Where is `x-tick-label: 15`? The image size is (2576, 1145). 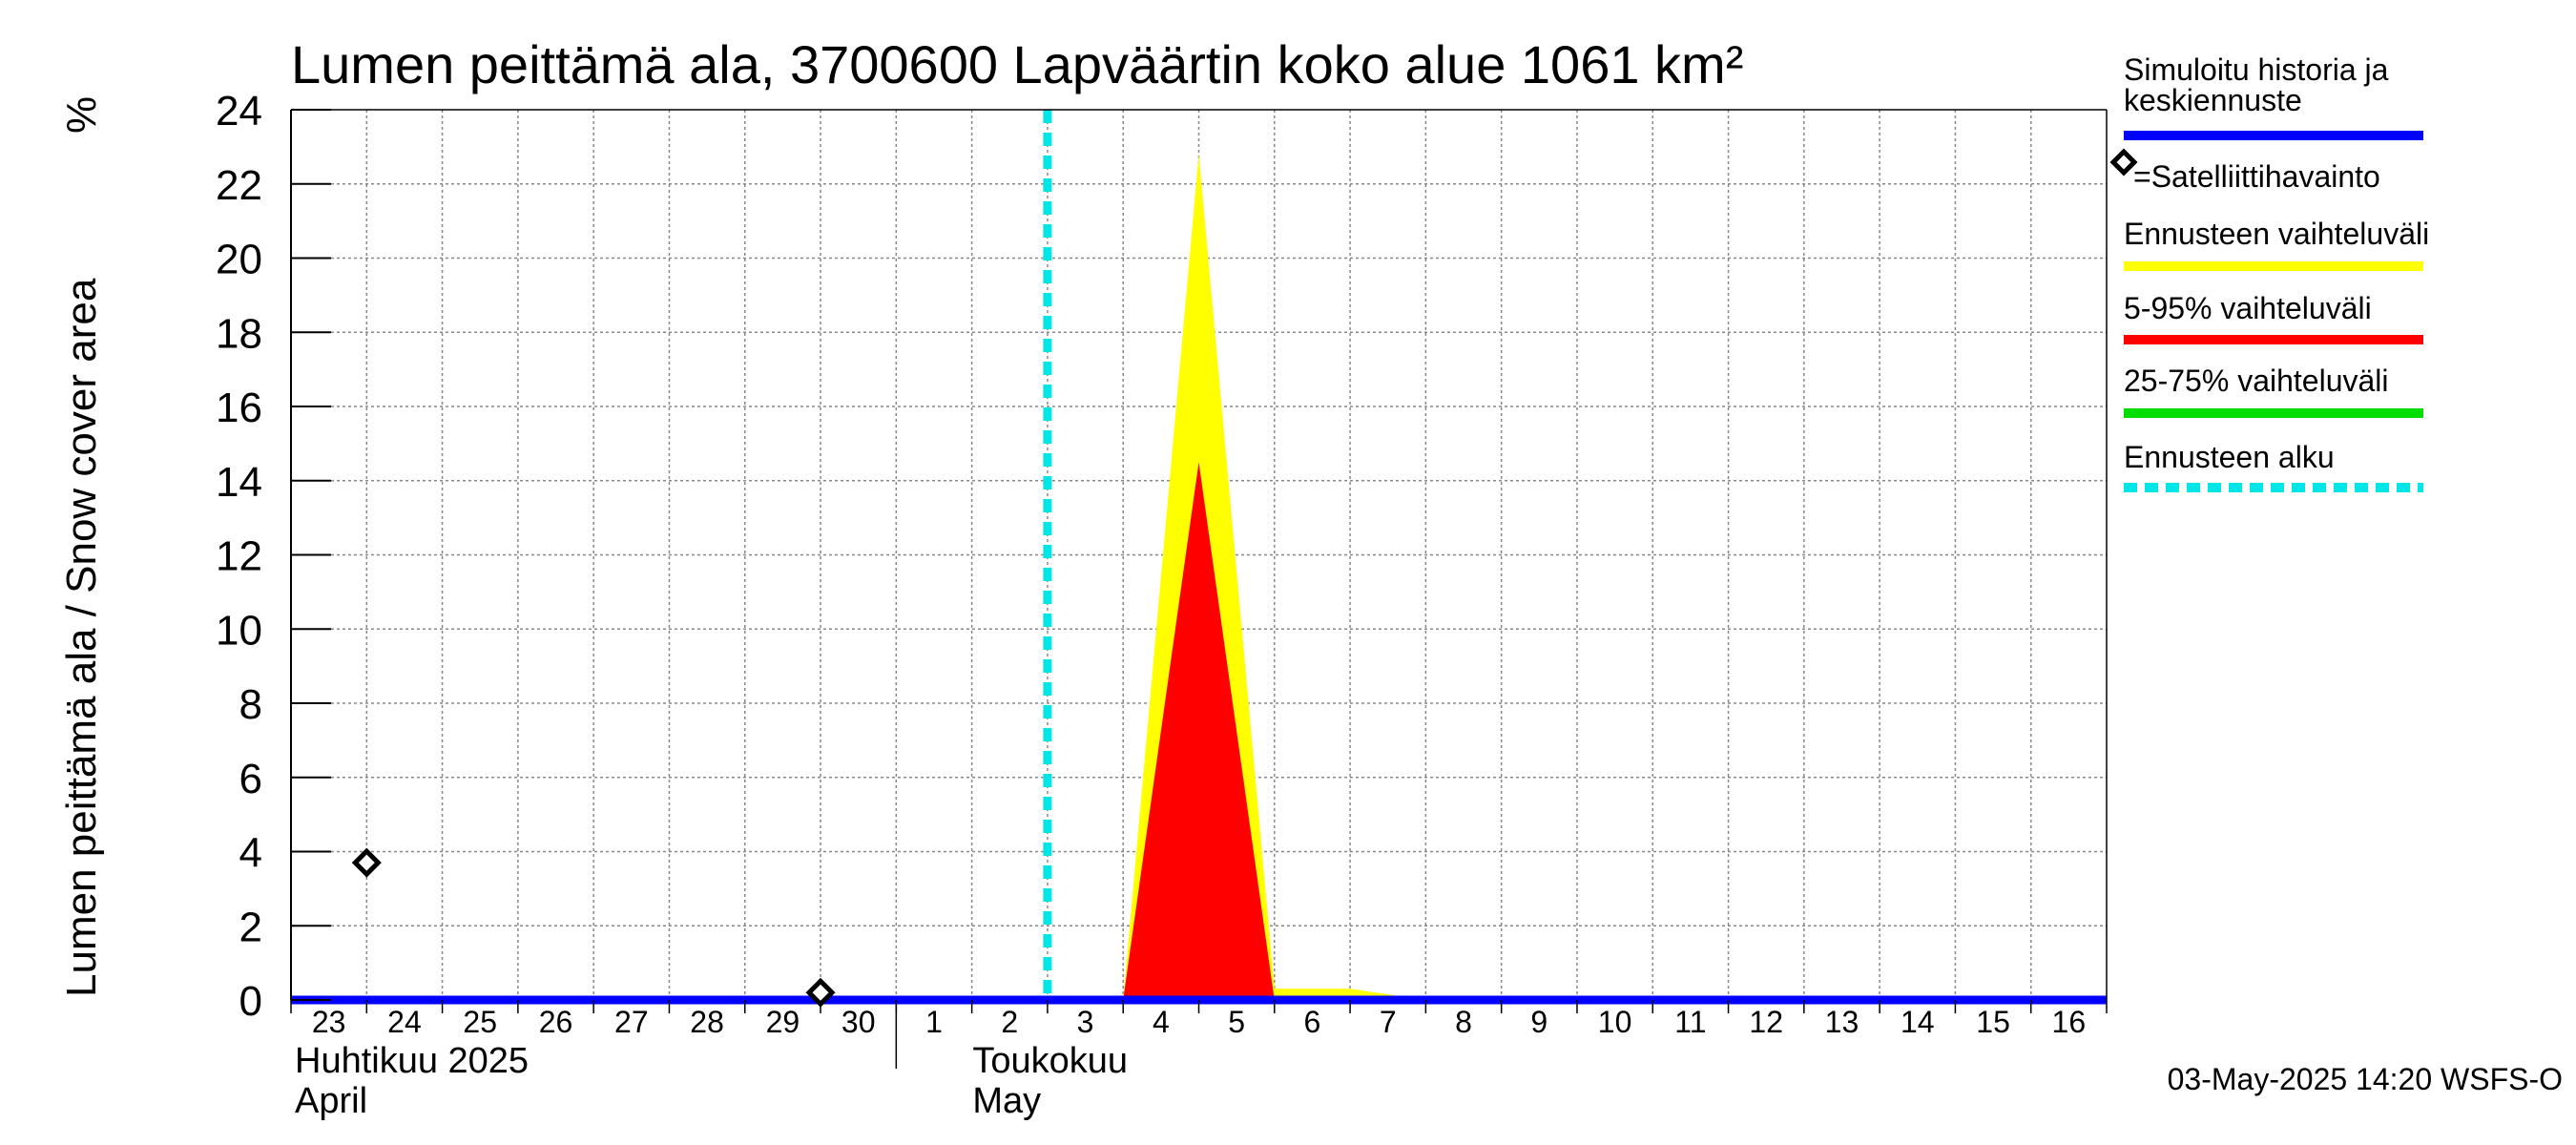 x-tick-label: 15 is located at coordinates (1993, 1022).